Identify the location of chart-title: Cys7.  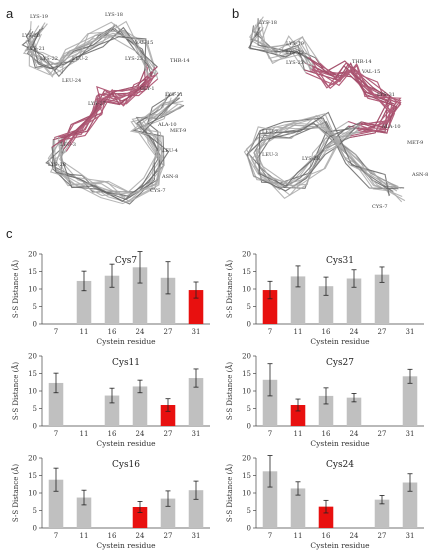
(126, 261).